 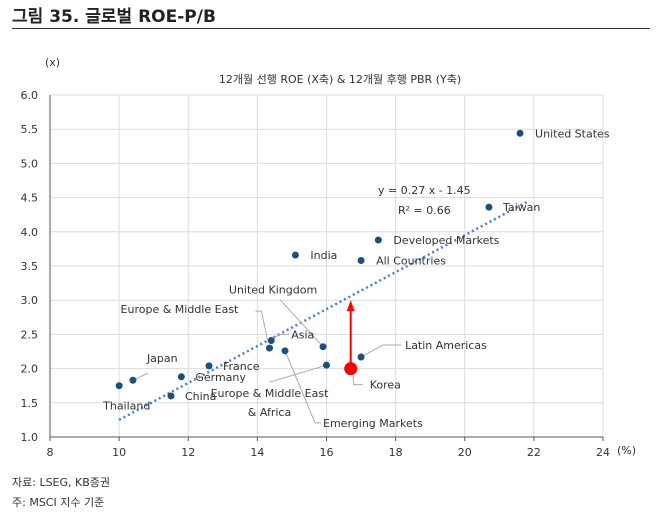 What do you see at coordinates (30, 232) in the screenshot?
I see `y-tick-label: 4.0` at bounding box center [30, 232].